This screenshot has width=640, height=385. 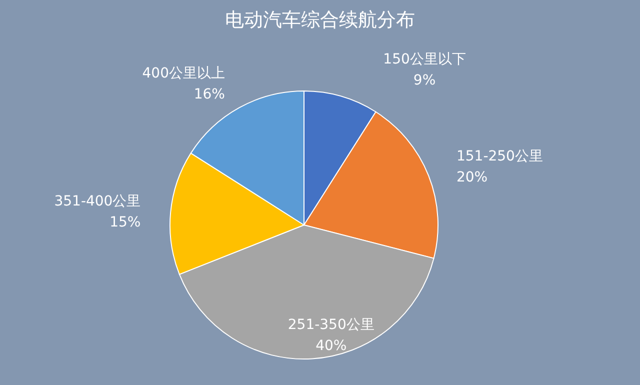 I want to click on data-label: 9%, so click(x=424, y=80).